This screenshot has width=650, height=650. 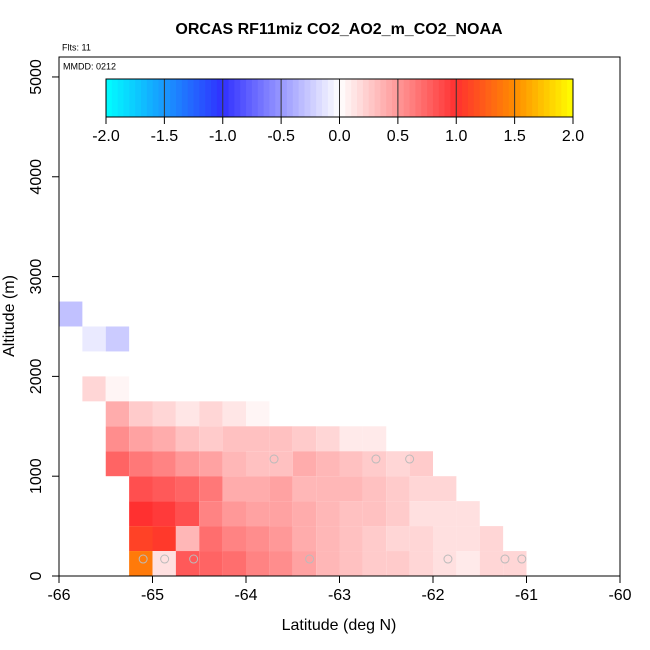 What do you see at coordinates (223, 136) in the screenshot?
I see `colorbar-tick-label: -1.0` at bounding box center [223, 136].